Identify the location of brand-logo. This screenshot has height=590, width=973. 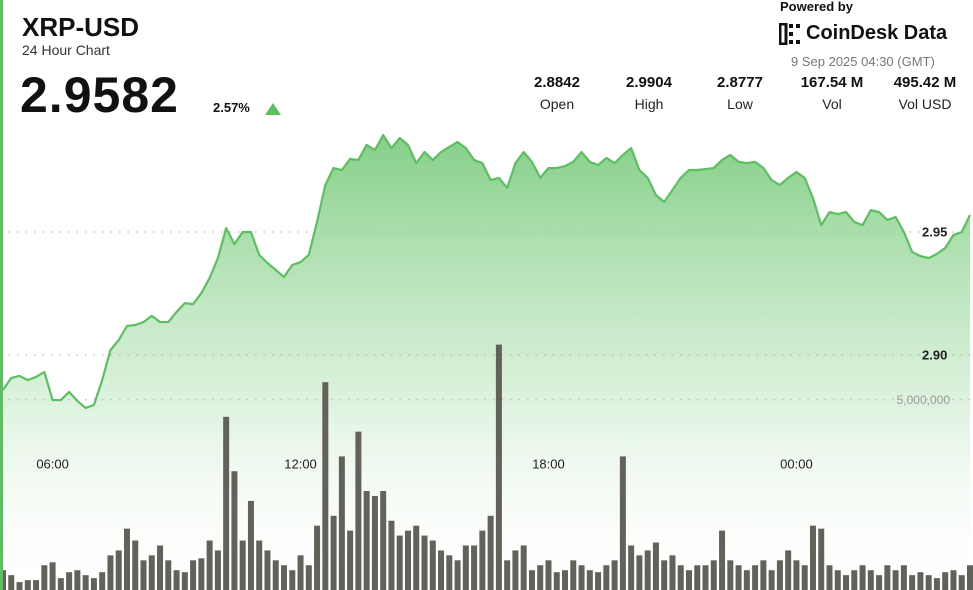
(789, 34).